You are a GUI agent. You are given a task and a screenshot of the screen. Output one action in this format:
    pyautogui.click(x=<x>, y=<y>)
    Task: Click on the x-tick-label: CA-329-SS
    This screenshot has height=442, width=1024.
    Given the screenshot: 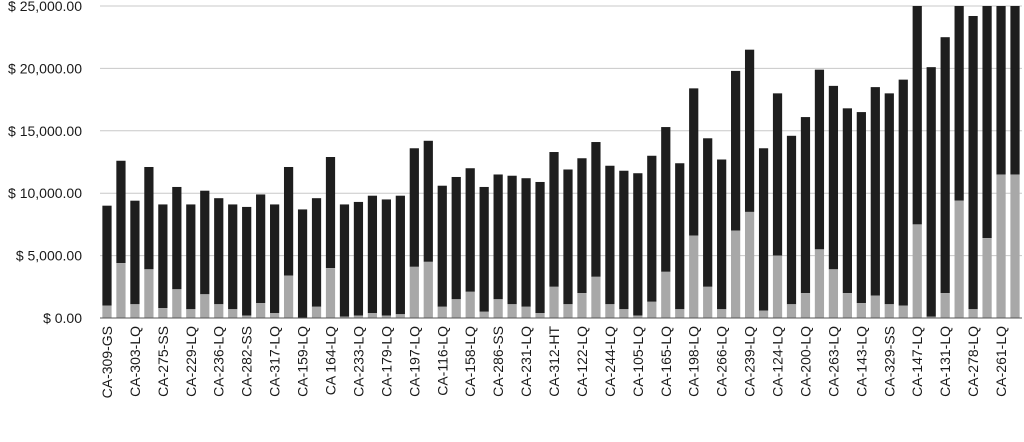 What is the action you would take?
    pyautogui.click(x=889, y=361)
    